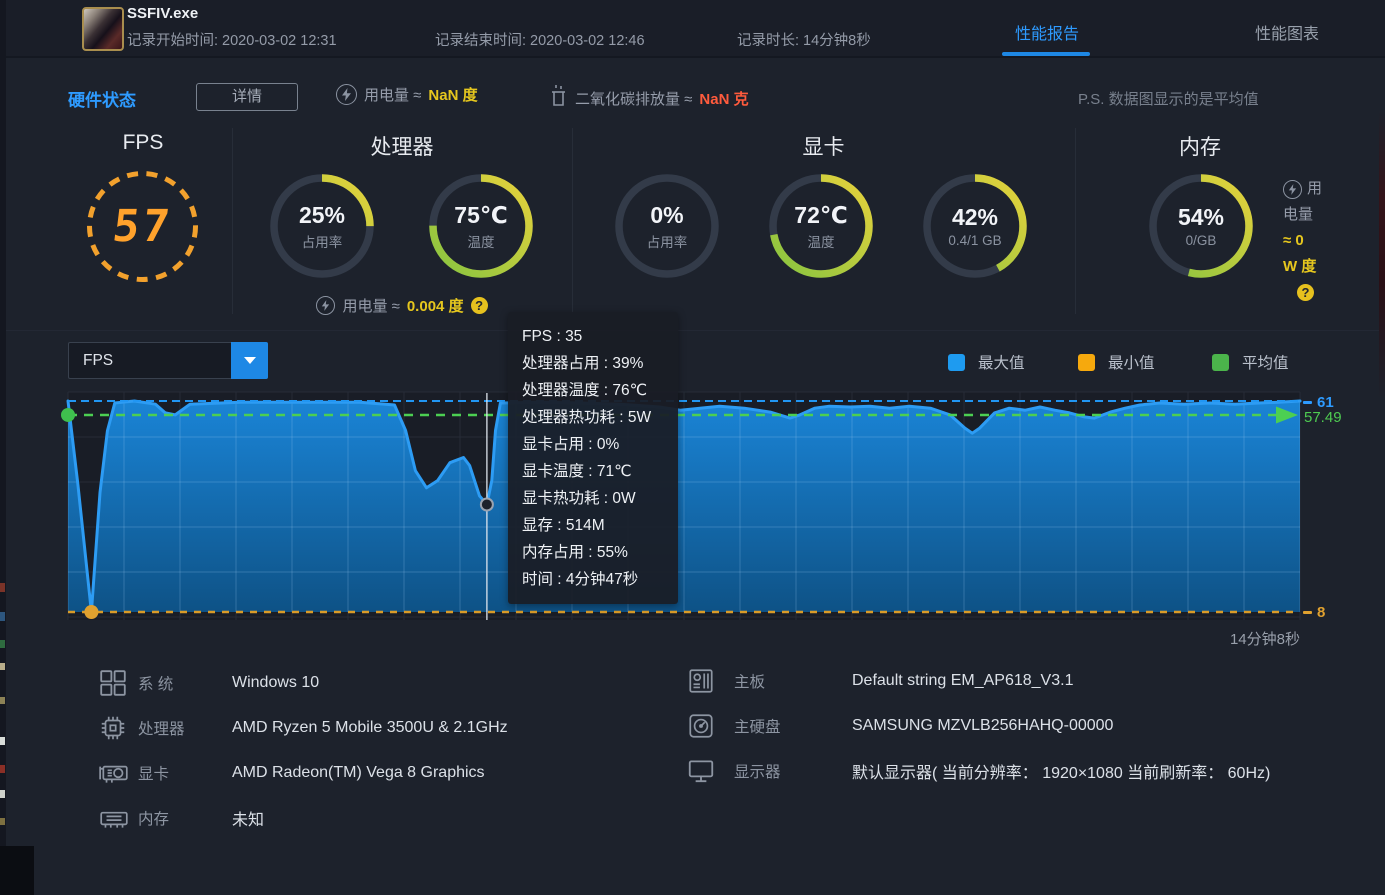 The width and height of the screenshot is (1385, 895). Describe the element at coordinates (149, 360) in the screenshot. I see `metric-dropdown-value: FPS` at that location.